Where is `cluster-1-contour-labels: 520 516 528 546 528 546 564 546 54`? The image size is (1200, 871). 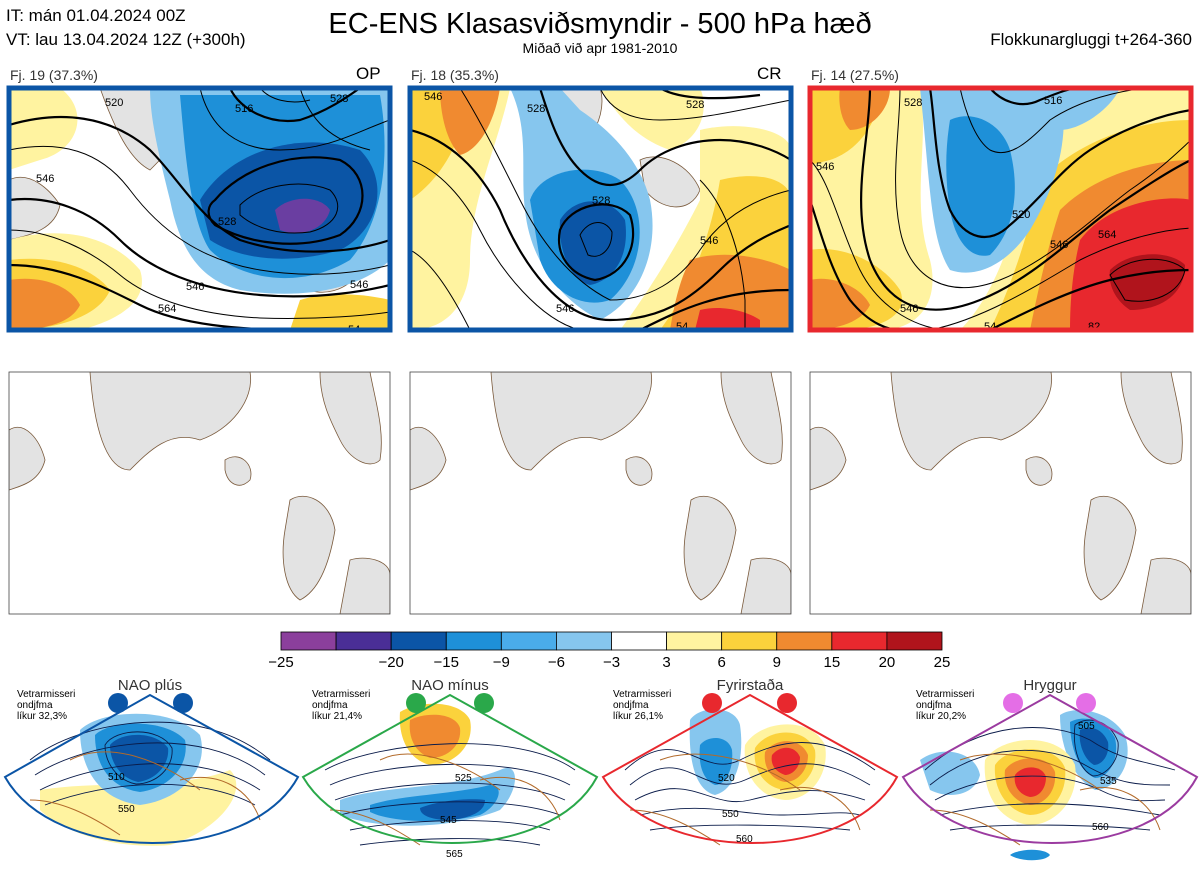
cluster-1-contour-labels: 520 516 528 546 528 546 564 546 54 is located at coordinates (202, 214).